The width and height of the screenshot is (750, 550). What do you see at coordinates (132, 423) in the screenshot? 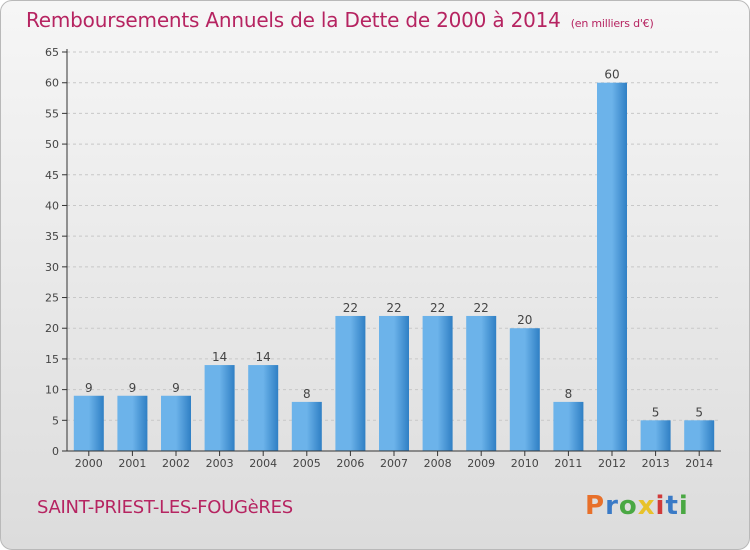
I see `bar-2001` at bounding box center [132, 423].